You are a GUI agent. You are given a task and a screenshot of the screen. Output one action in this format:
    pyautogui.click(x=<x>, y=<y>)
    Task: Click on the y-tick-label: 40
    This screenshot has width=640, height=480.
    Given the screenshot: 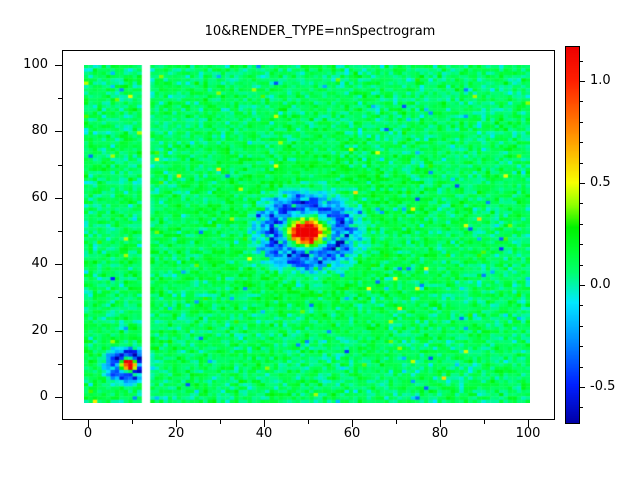 What is the action you would take?
    pyautogui.click(x=39, y=263)
    